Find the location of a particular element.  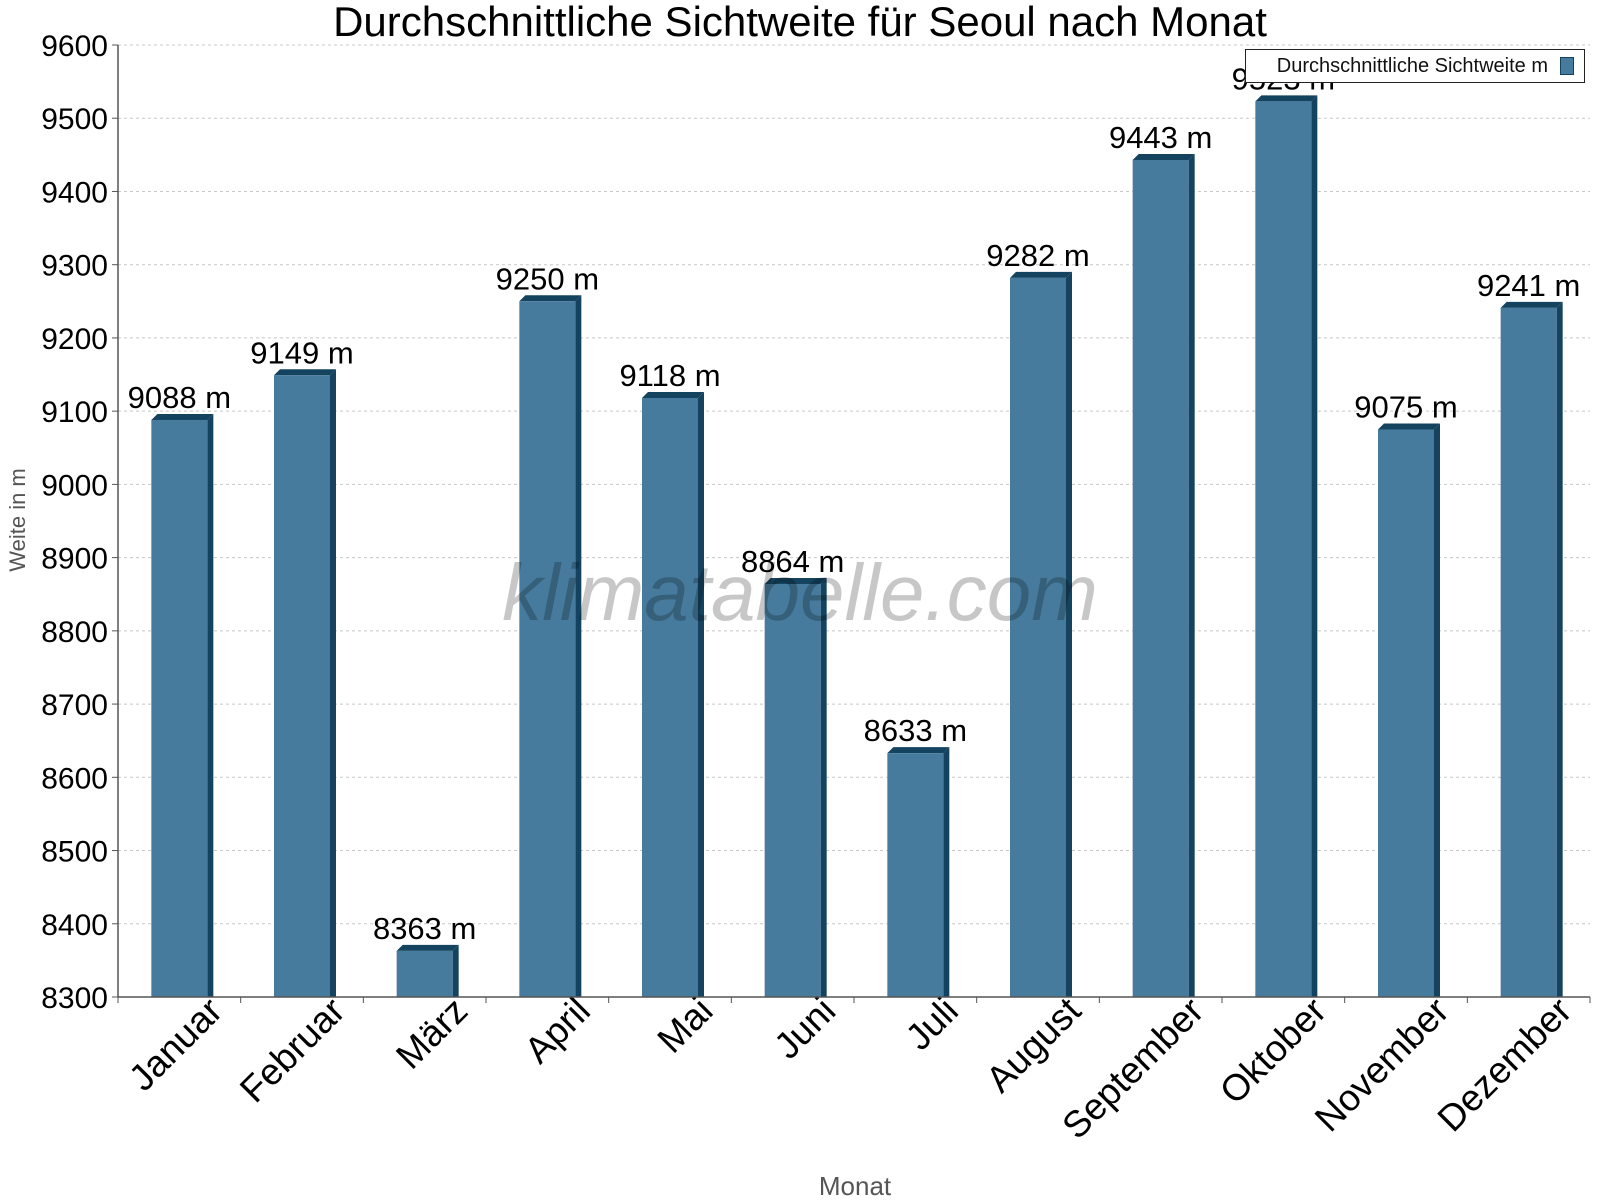

legend: Durchschnittliche Sichtweite m is located at coordinates (1415, 66).